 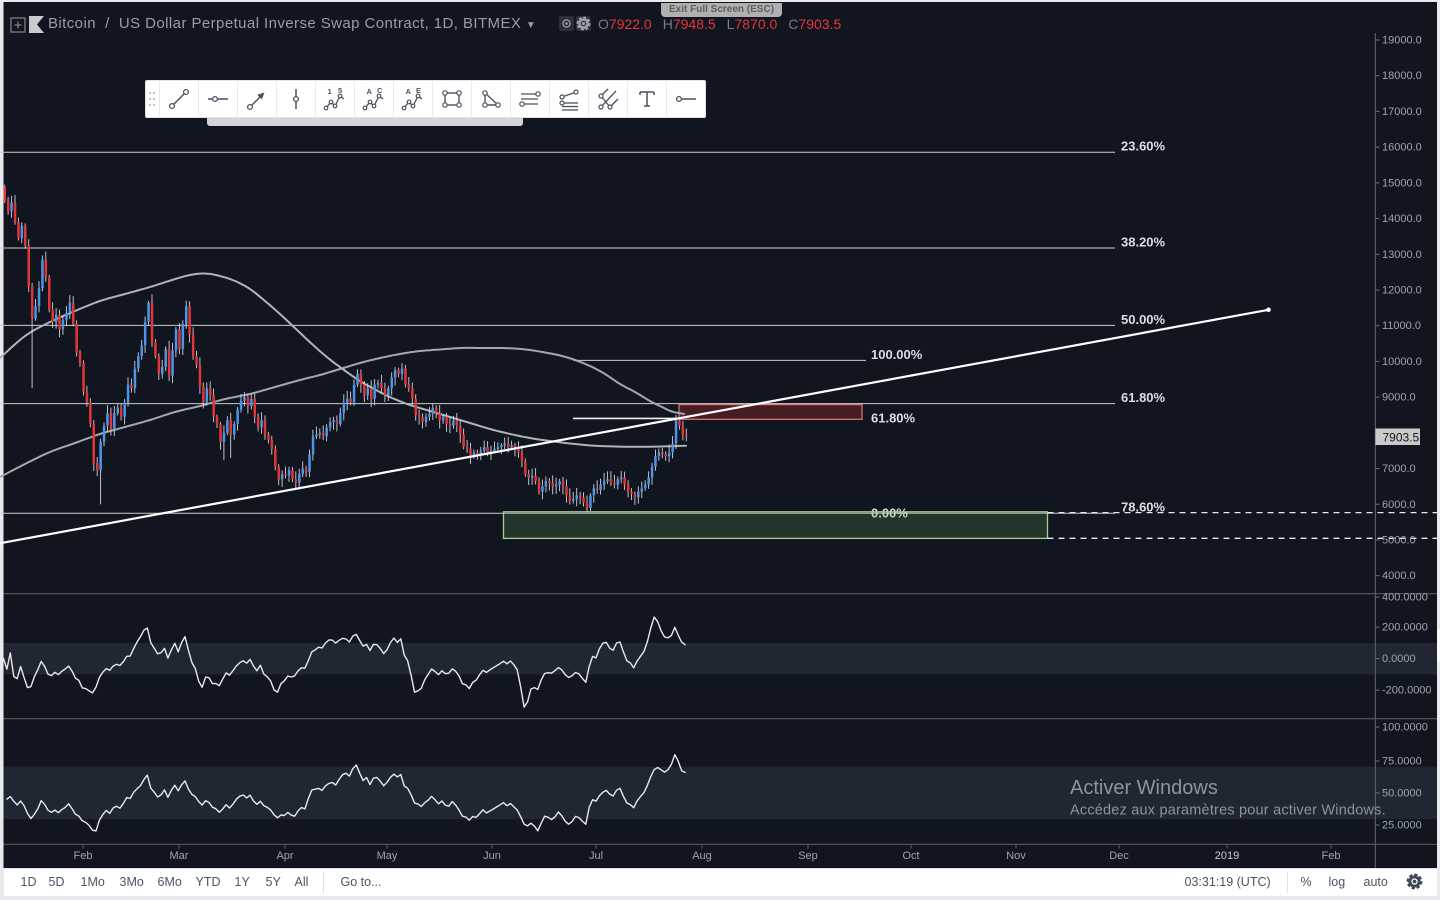 What do you see at coordinates (179, 856) in the screenshot?
I see `svg-text: Mar` at bounding box center [179, 856].